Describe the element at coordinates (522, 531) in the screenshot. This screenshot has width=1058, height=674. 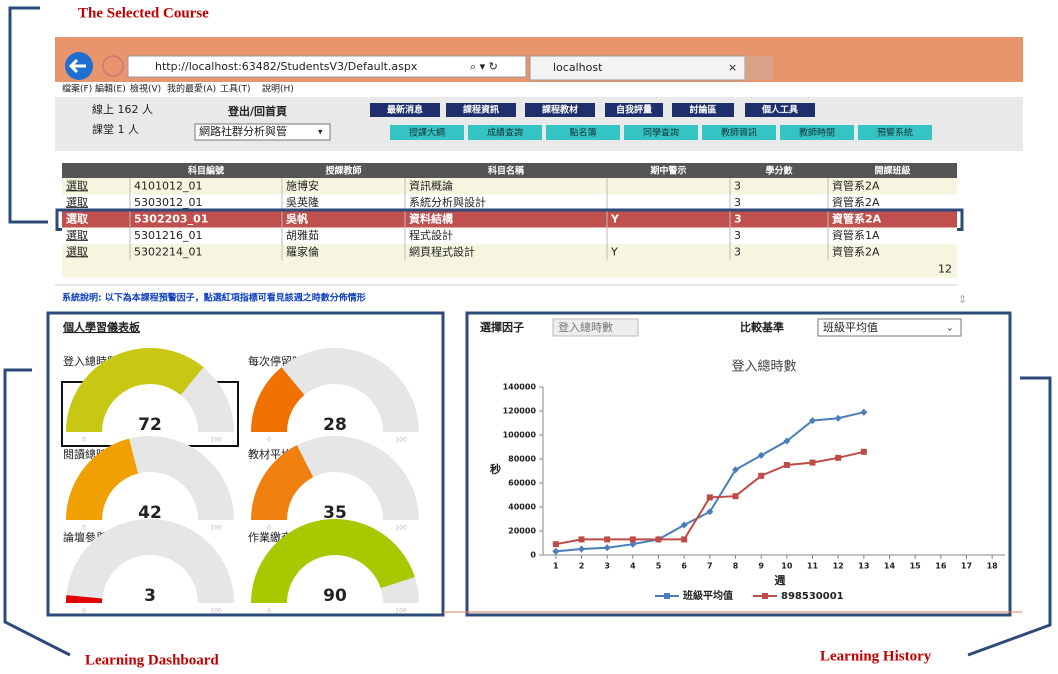
I see `y-tick-label: 20000` at that location.